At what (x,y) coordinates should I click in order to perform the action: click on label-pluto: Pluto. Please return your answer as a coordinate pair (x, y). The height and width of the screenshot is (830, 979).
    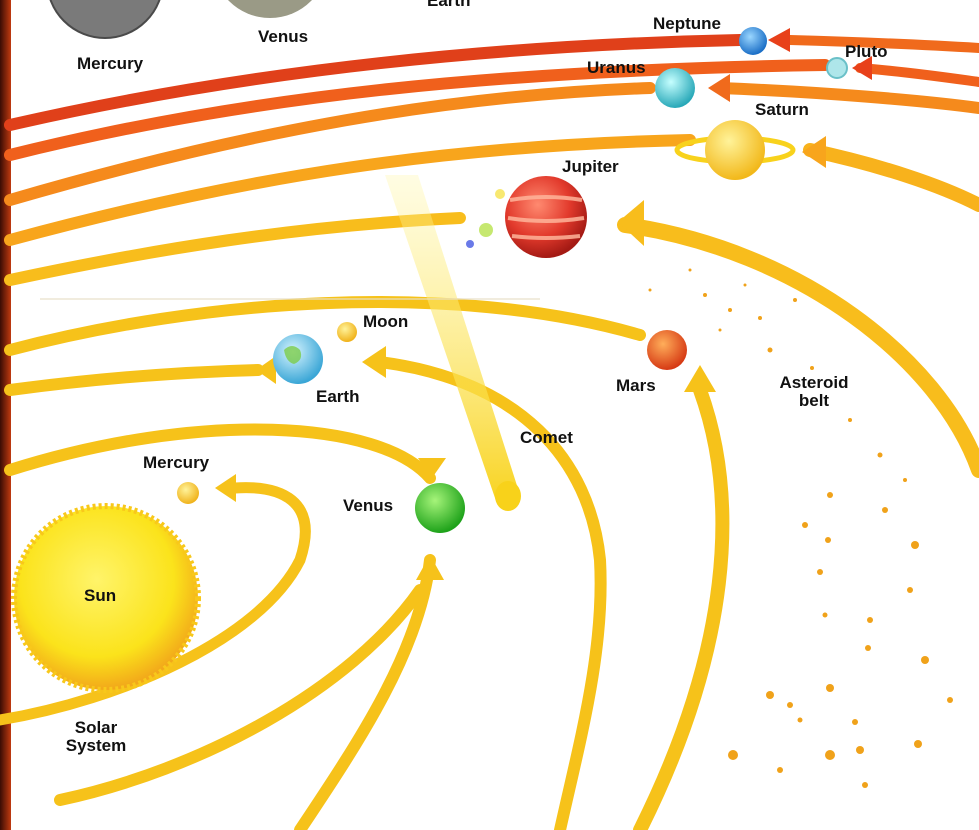
    Looking at the image, I should click on (866, 51).